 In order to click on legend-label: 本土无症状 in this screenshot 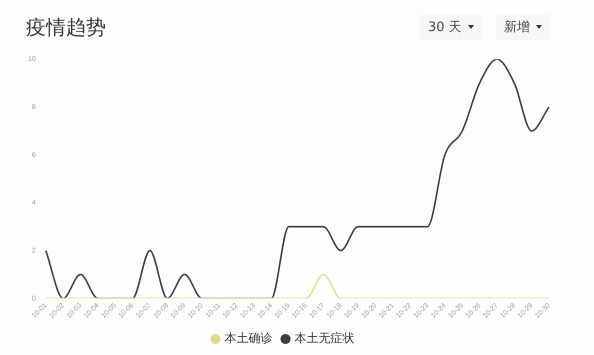, I will do `click(324, 338)`.